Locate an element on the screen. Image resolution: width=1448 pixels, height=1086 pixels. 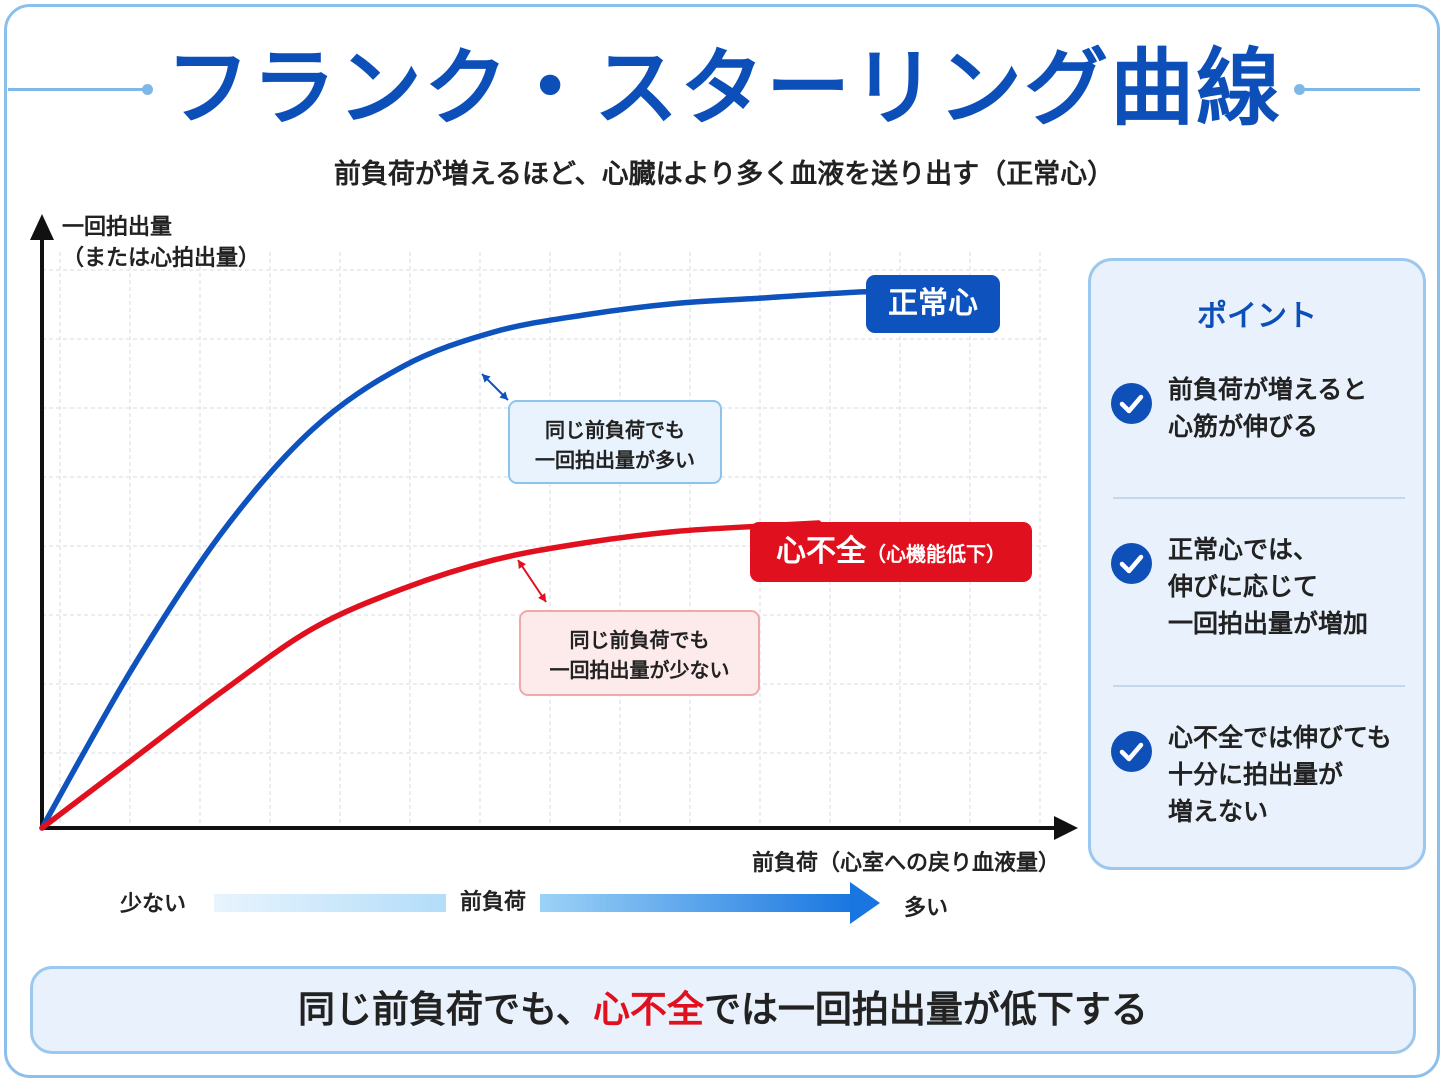
point-3-line1: 心不全では伸びても is located at coordinates (1280, 737).